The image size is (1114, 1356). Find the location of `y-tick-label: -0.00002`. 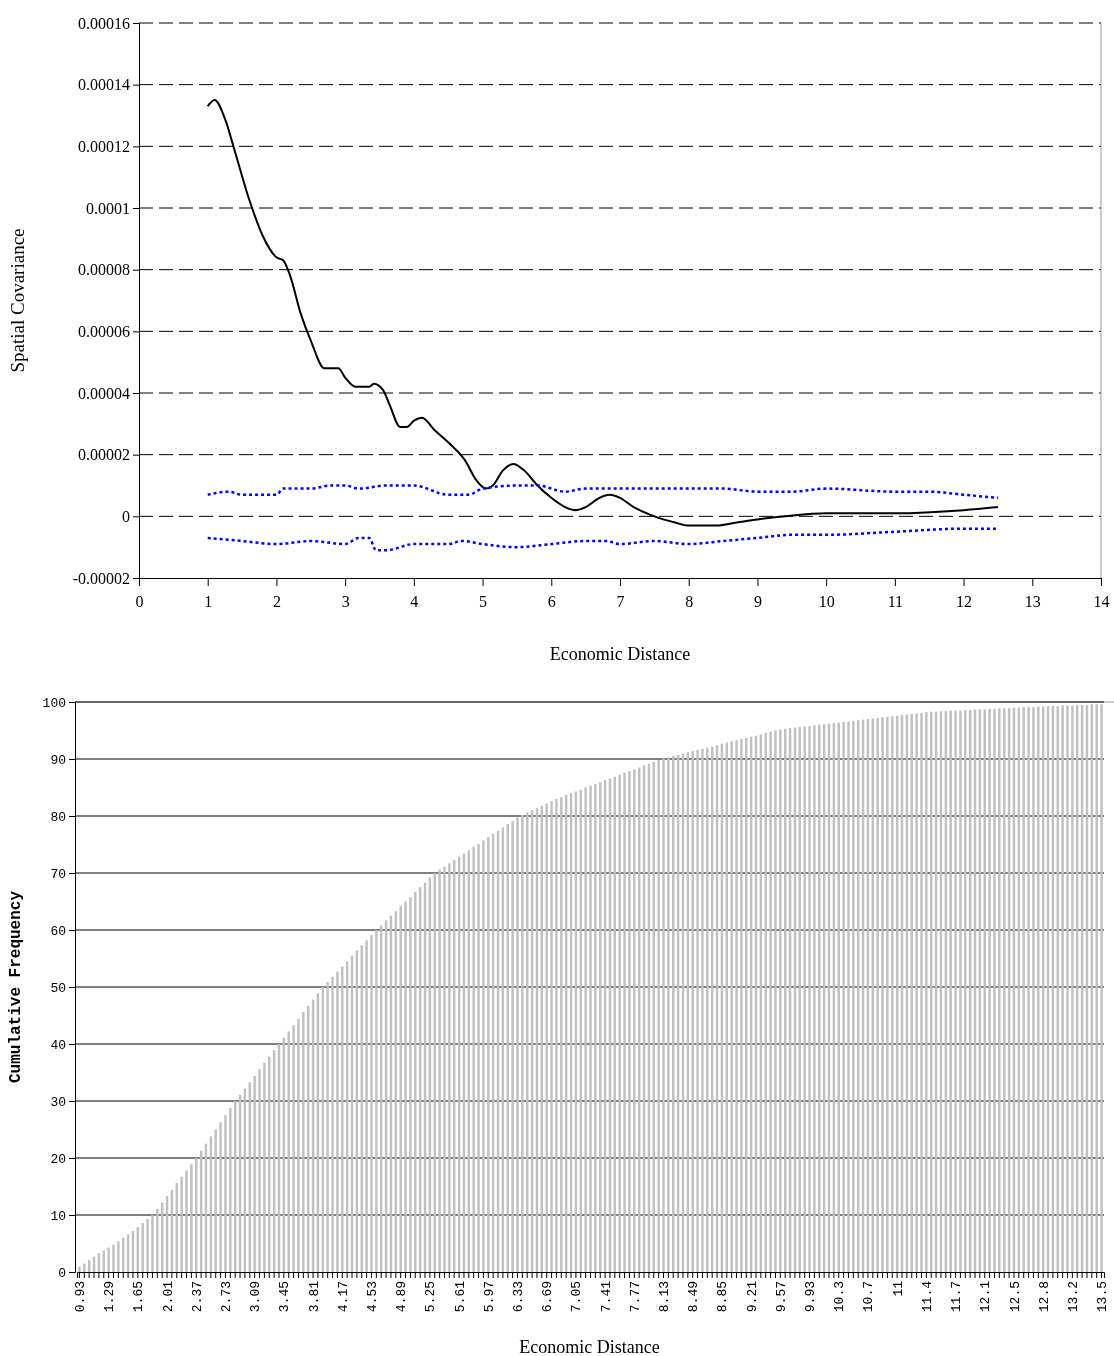

y-tick-label: -0.00002 is located at coordinates (101, 578).